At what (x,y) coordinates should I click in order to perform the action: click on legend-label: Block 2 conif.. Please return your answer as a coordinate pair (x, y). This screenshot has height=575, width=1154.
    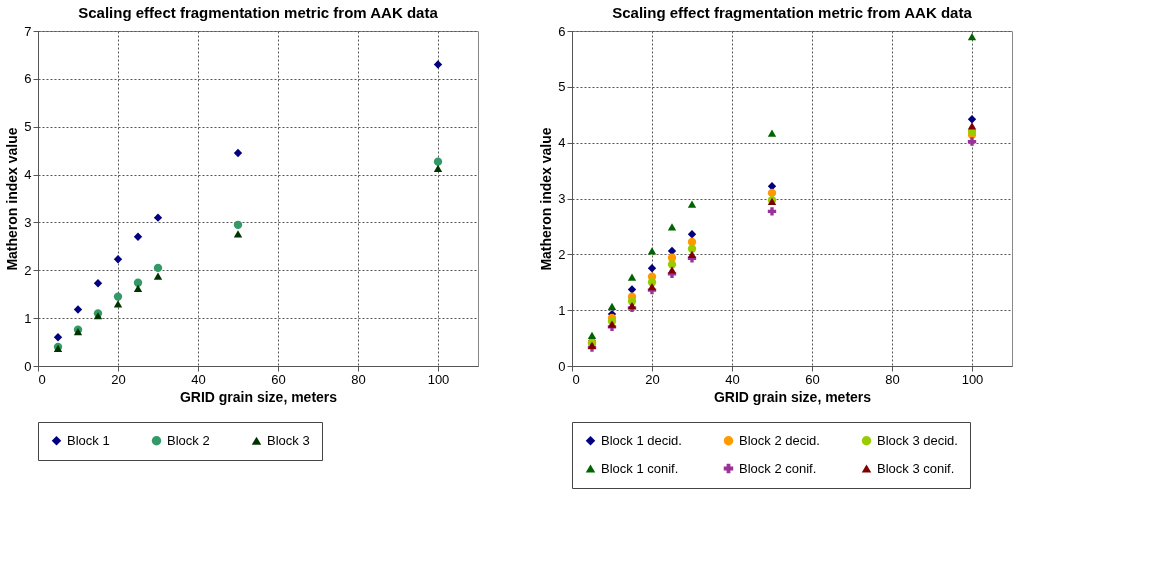
    Looking at the image, I should click on (778, 468).